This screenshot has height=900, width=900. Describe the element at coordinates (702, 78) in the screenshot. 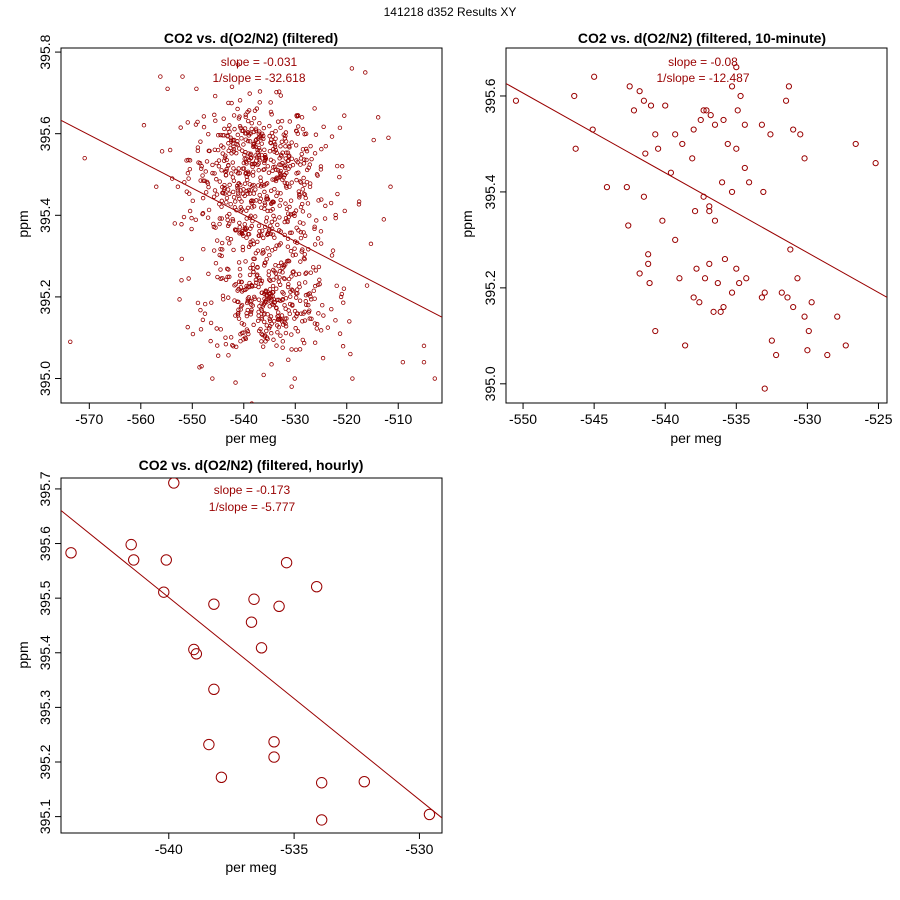

I see `annotation-inverse-slope: 1/slope = -12.487` at that location.